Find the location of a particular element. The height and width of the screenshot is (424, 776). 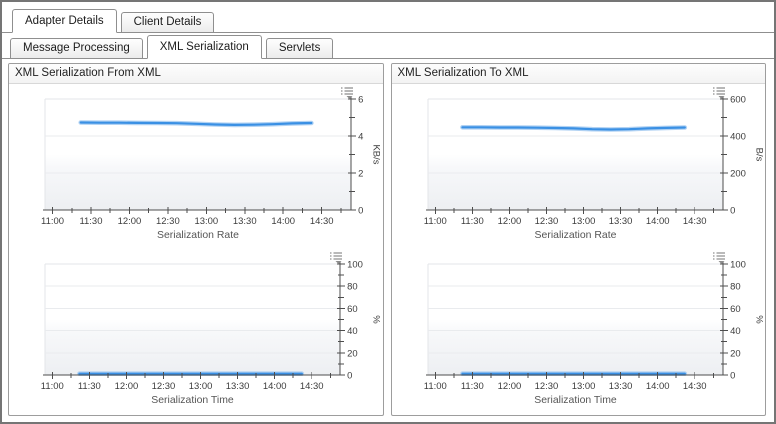

svg-text: 400 is located at coordinates (738, 136).